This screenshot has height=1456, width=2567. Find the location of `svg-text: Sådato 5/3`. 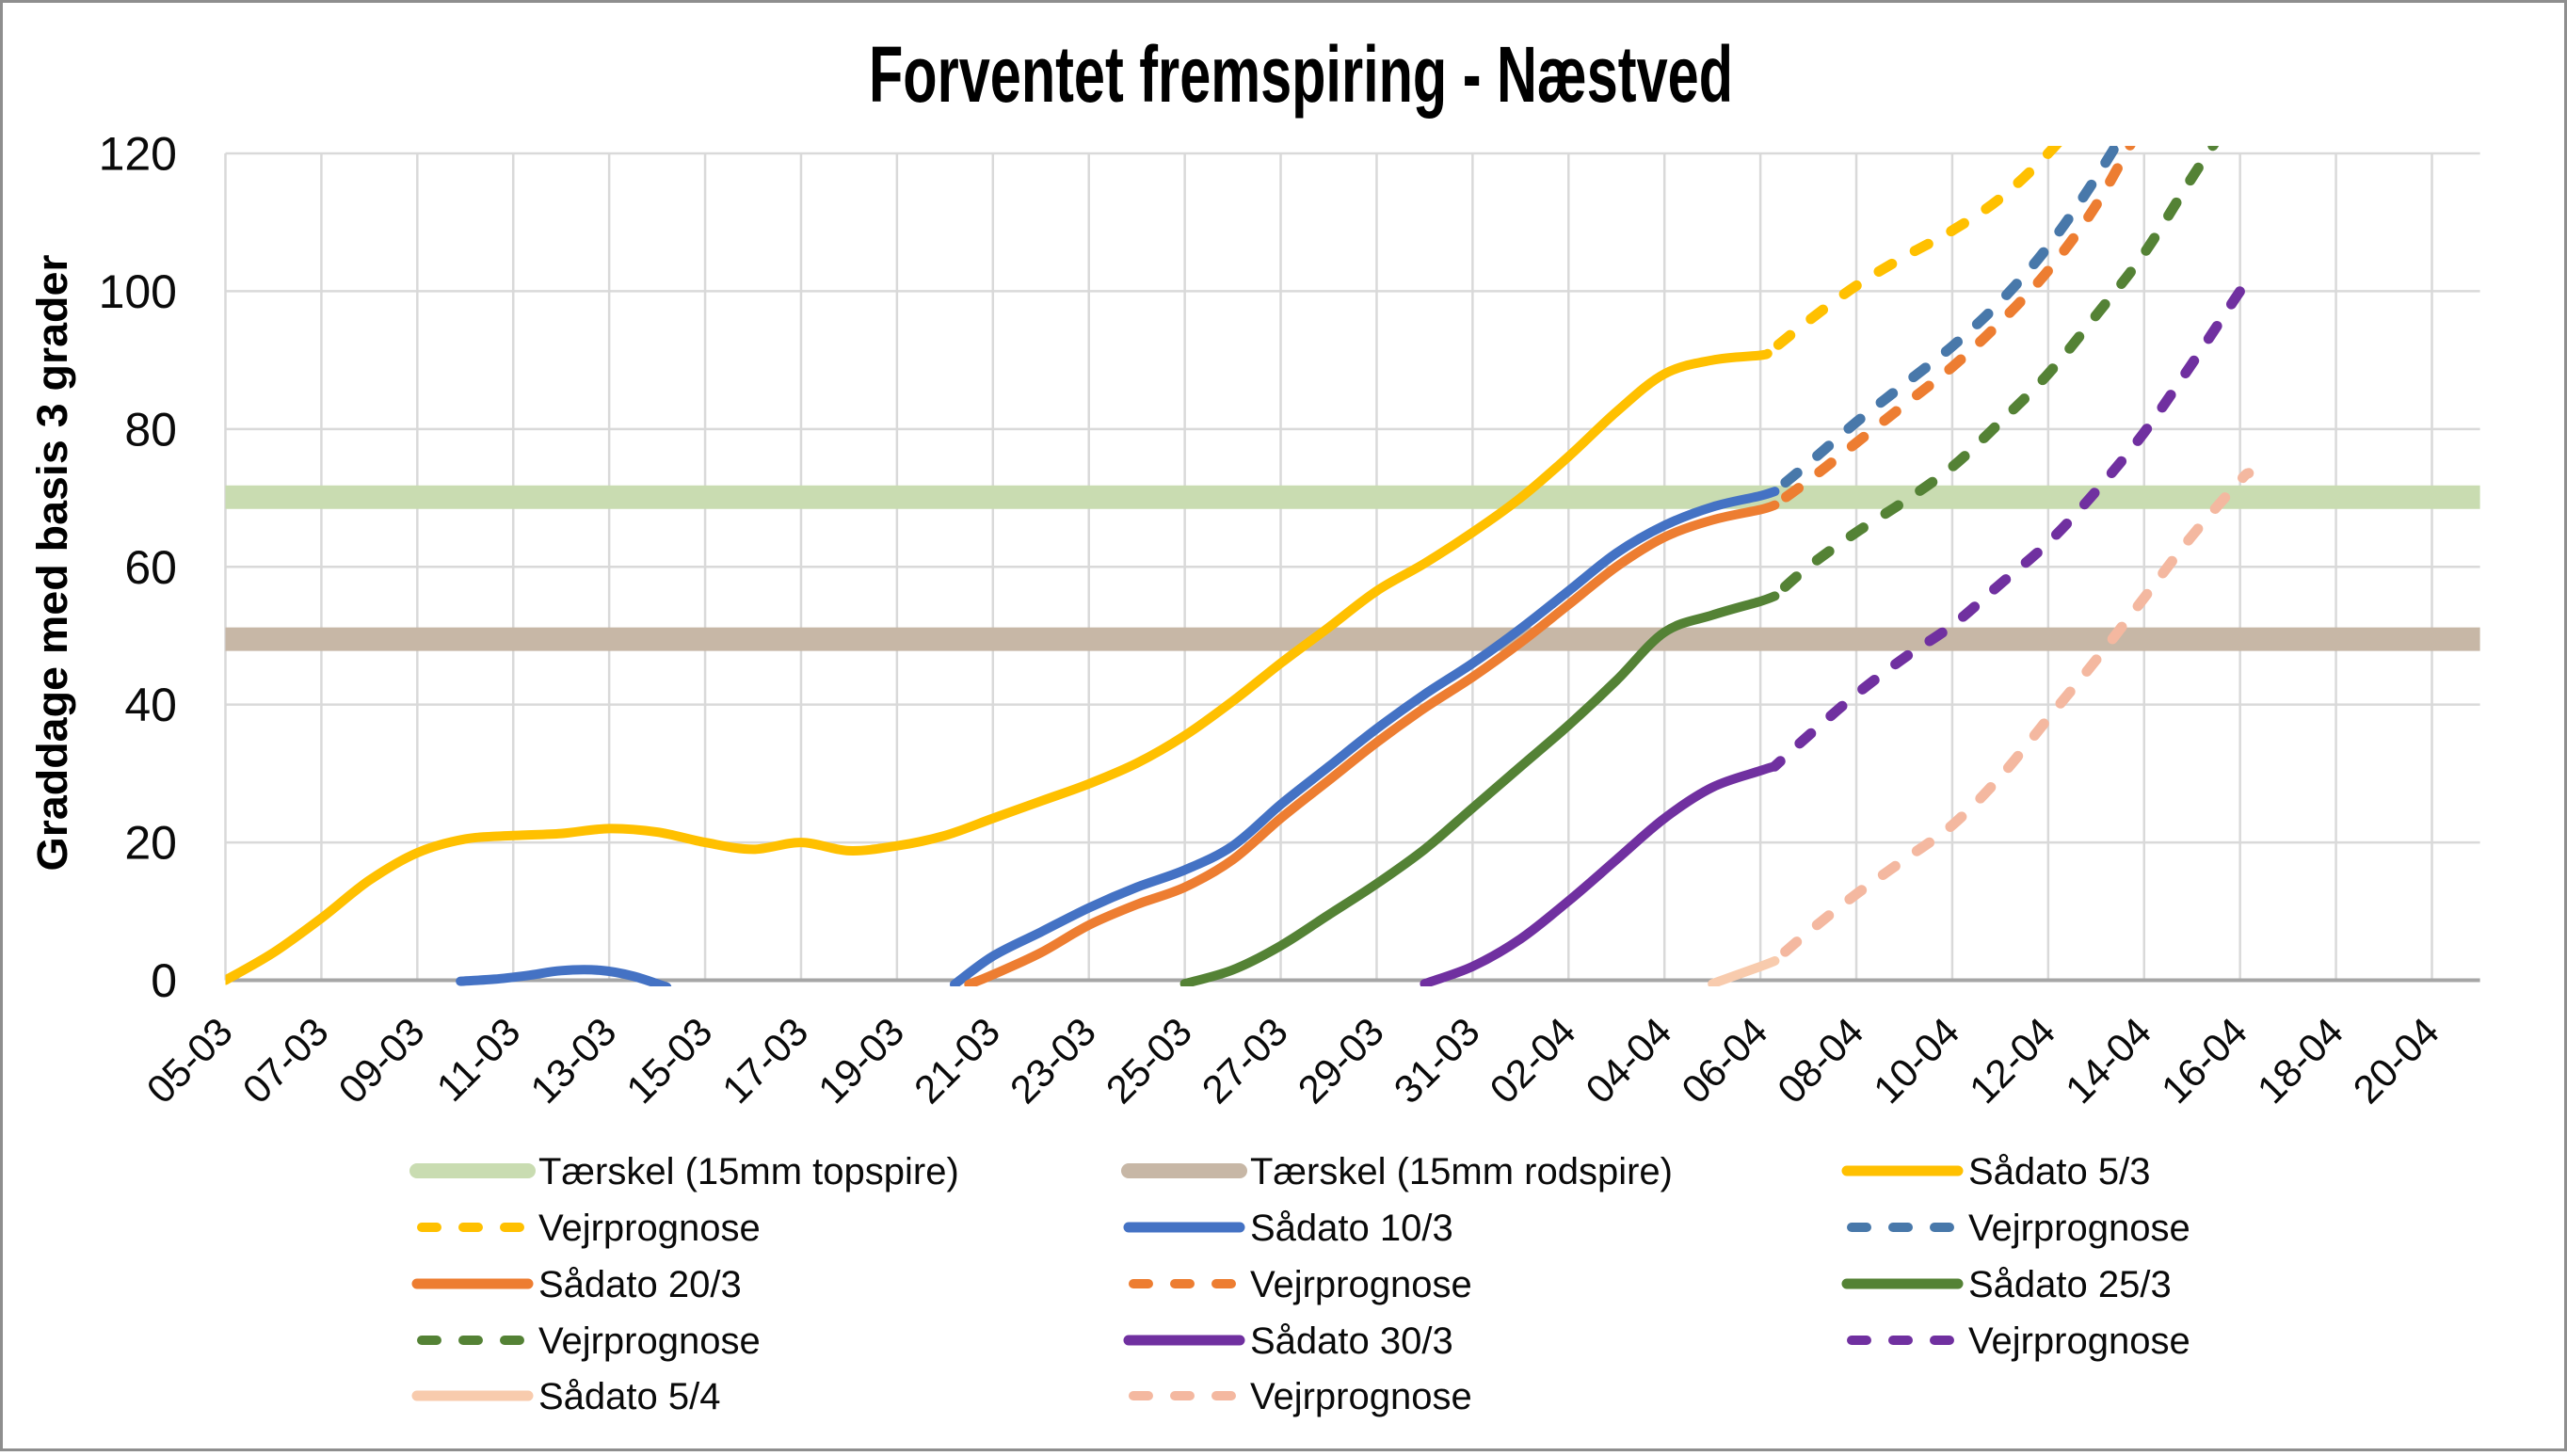

svg-text: Sådato 5/3 is located at coordinates (2059, 1171).